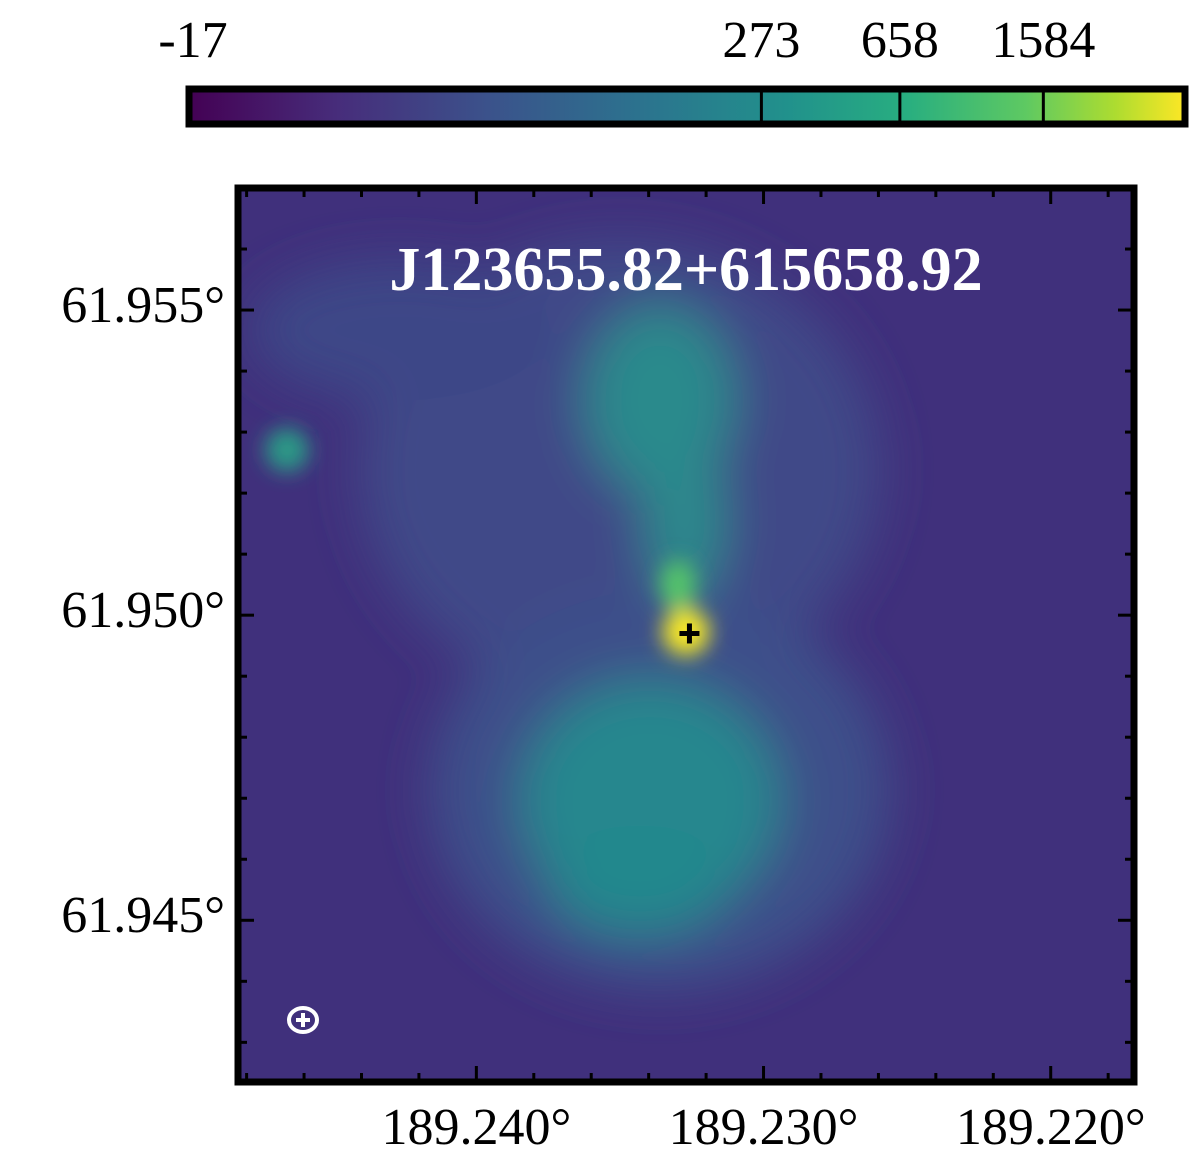  Describe the element at coordinates (476, 1127) in the screenshot. I see `x-tick-label: 189.240°` at that location.